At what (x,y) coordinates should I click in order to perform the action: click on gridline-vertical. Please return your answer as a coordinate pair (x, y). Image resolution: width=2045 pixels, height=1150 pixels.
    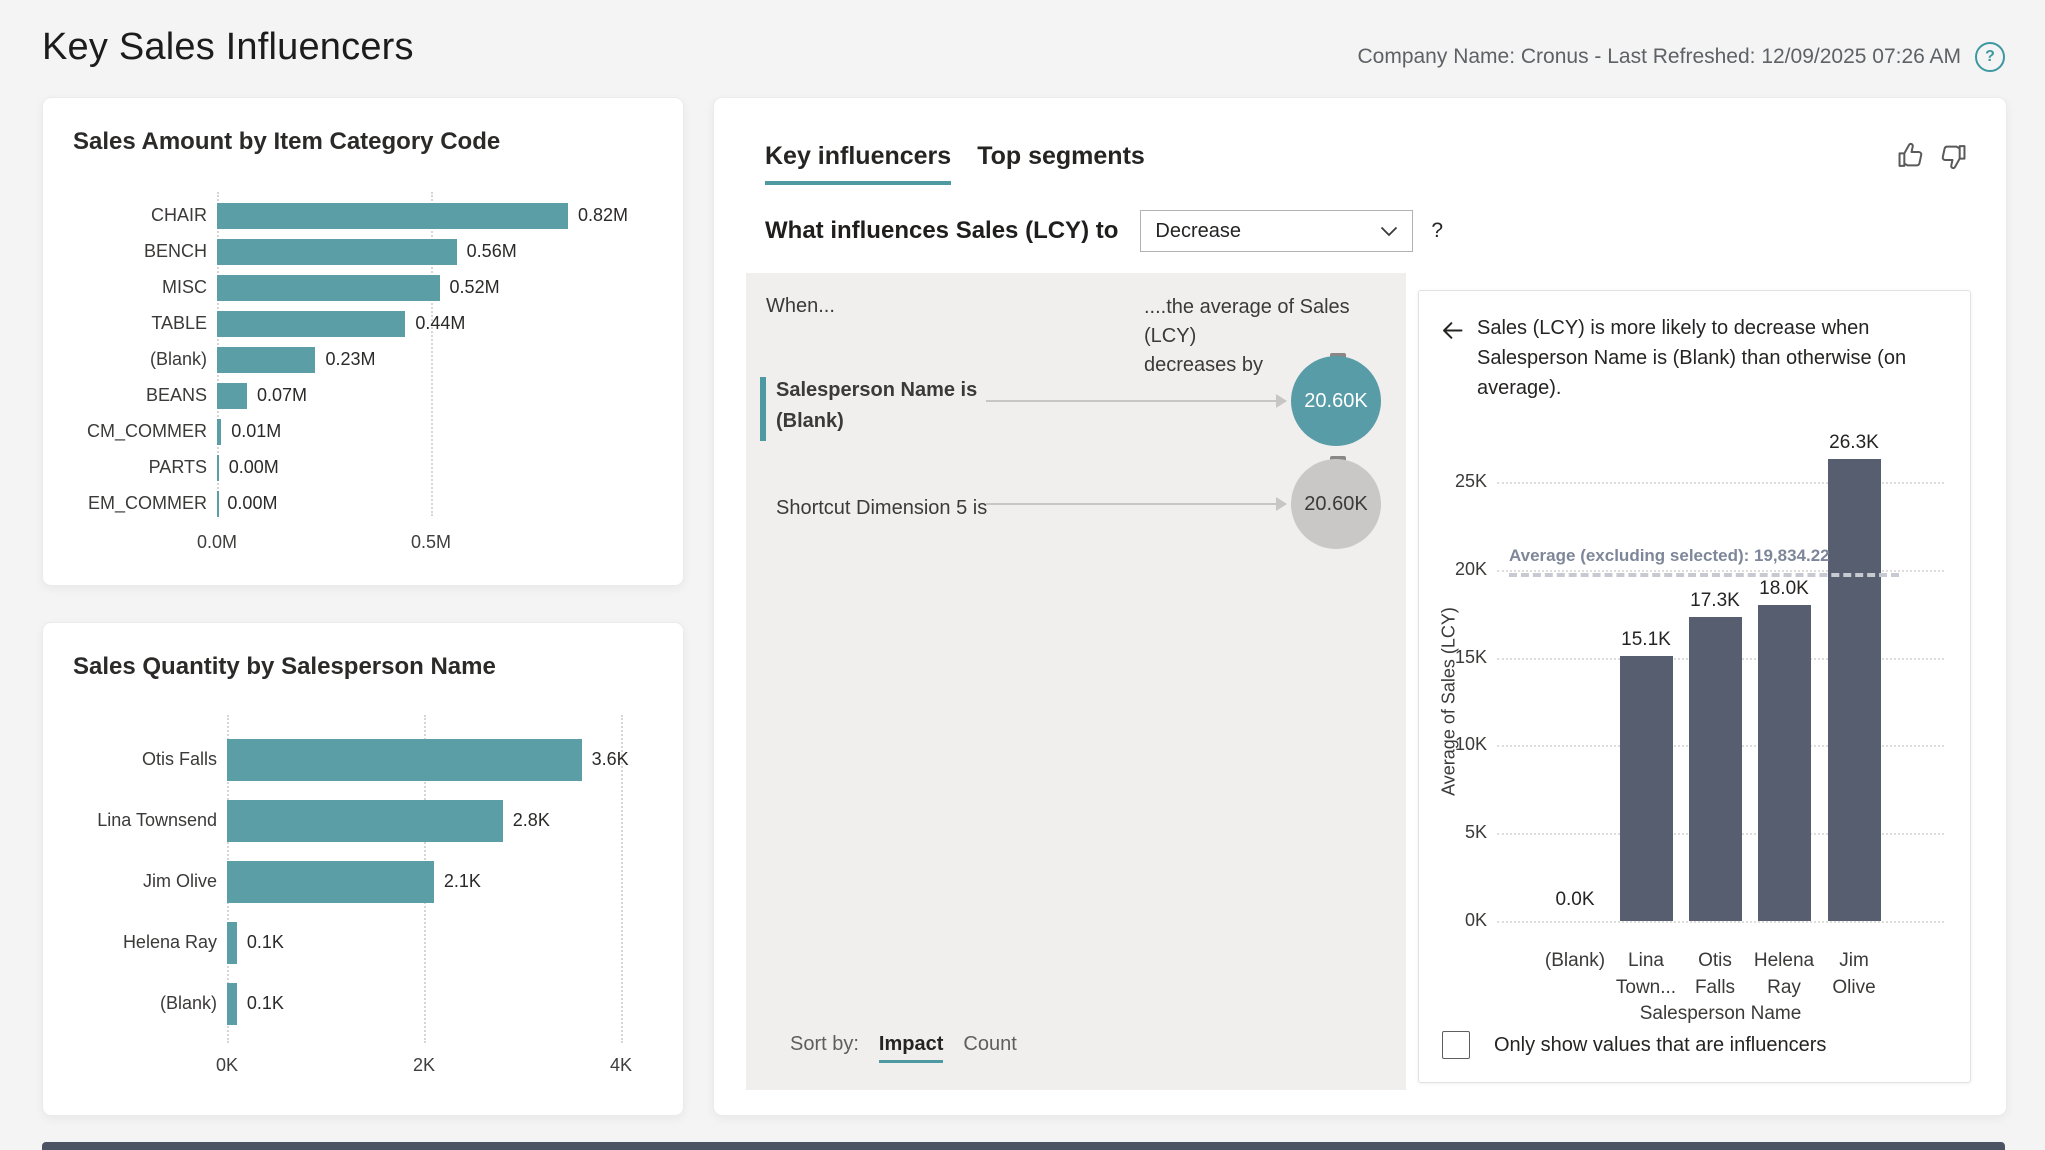
    Looking at the image, I should click on (622, 879).